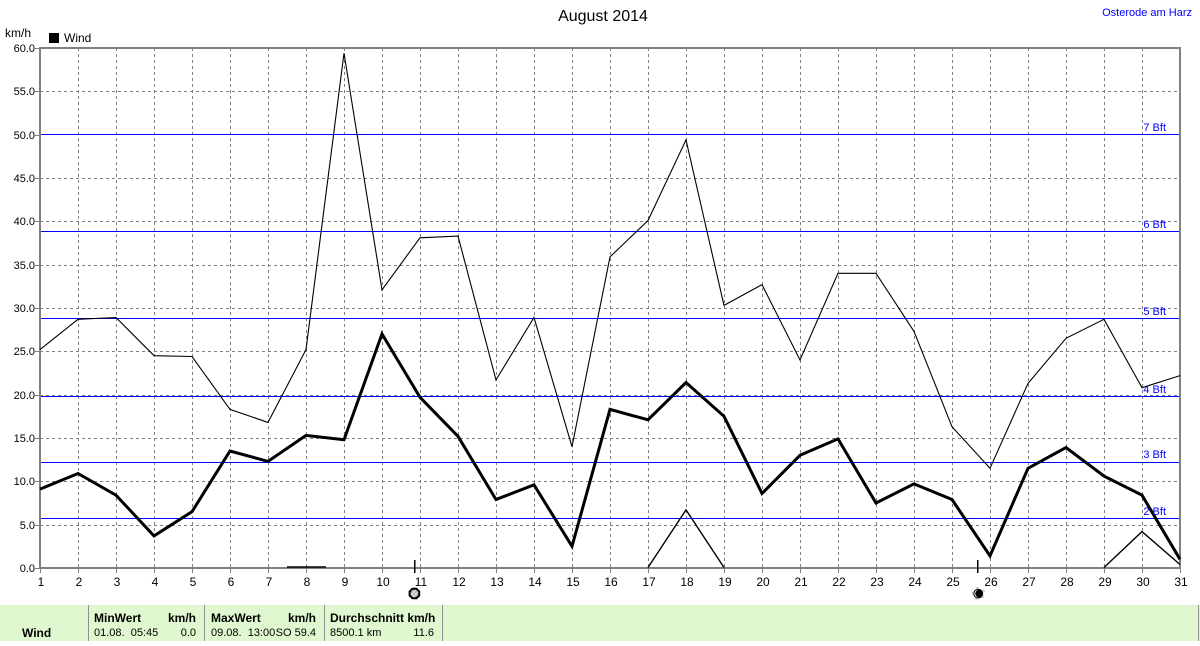  I want to click on svg-text: 7, so click(269, 582).